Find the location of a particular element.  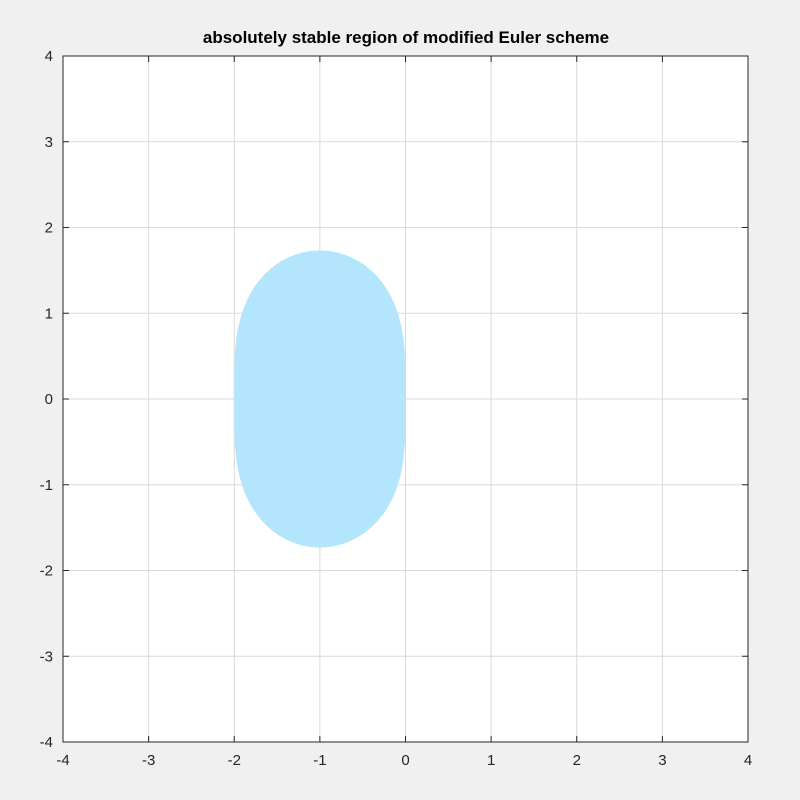

y-tick-label: 4 is located at coordinates (49, 56).